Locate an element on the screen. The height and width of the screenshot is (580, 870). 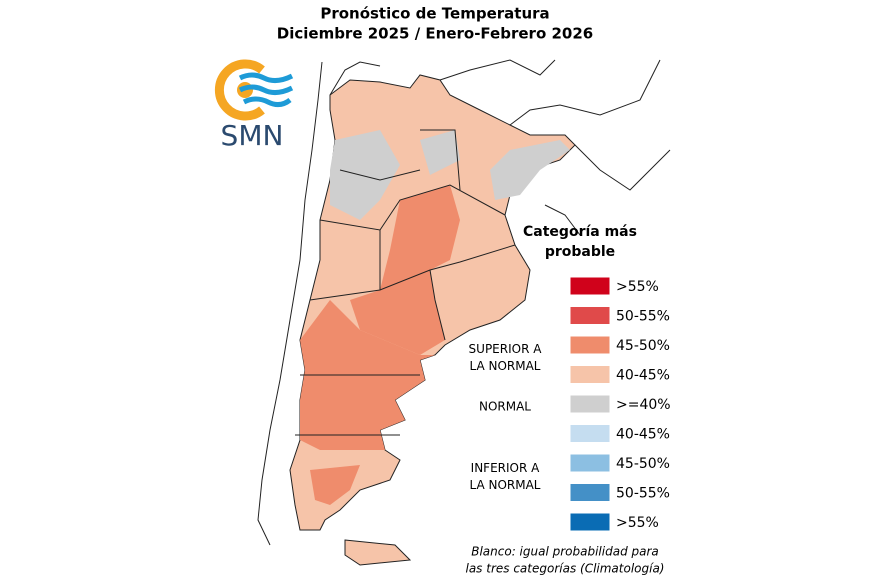
group-label: SUPERIOR A is located at coordinates (506, 349).